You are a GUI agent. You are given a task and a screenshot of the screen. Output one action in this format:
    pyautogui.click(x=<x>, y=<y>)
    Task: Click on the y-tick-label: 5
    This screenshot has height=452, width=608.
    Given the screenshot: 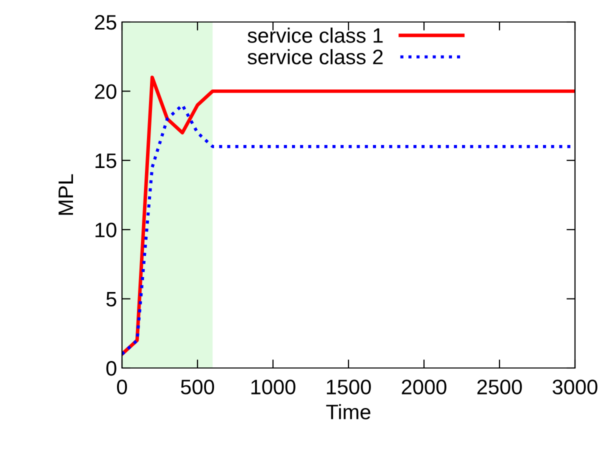 What is the action you would take?
    pyautogui.click(x=111, y=299)
    